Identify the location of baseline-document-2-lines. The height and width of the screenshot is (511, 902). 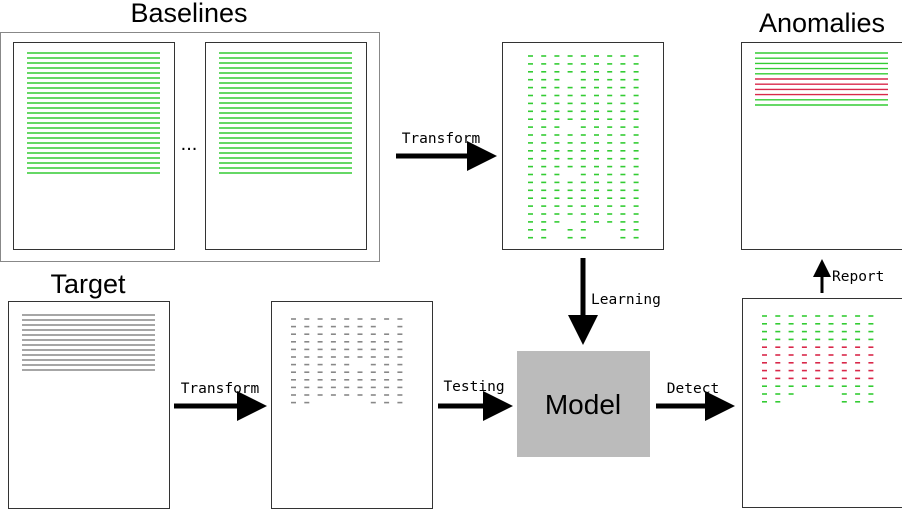
(285, 113).